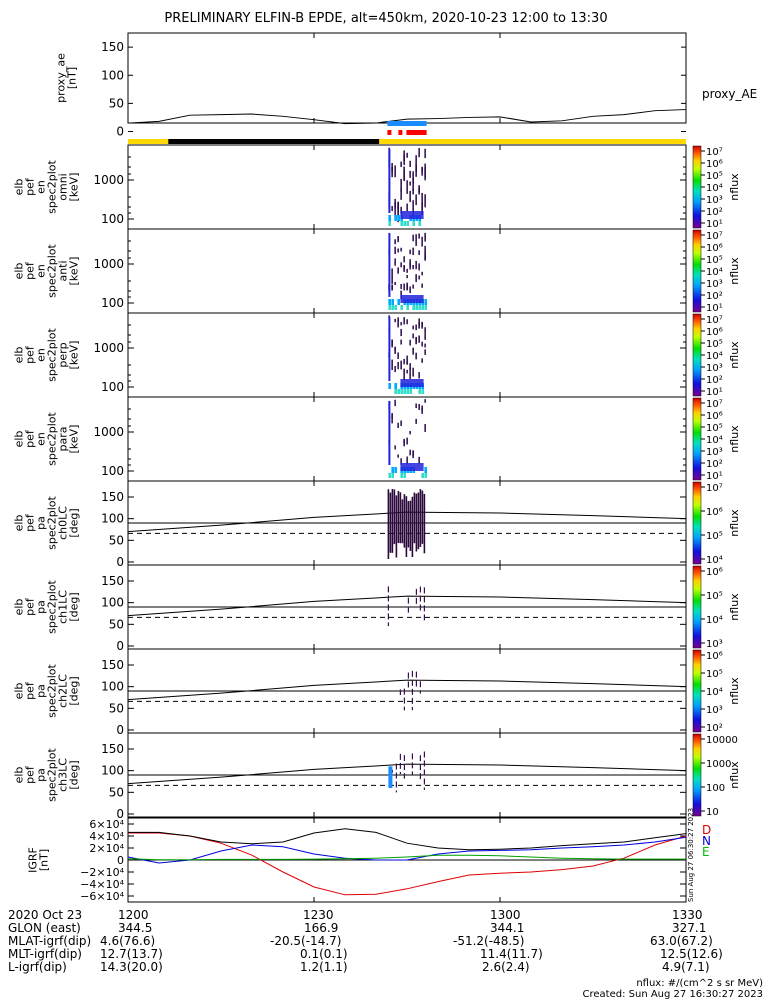  Describe the element at coordinates (45, 954) in the screenshot. I see `footer-label: MLT-igrf(dip)` at that location.